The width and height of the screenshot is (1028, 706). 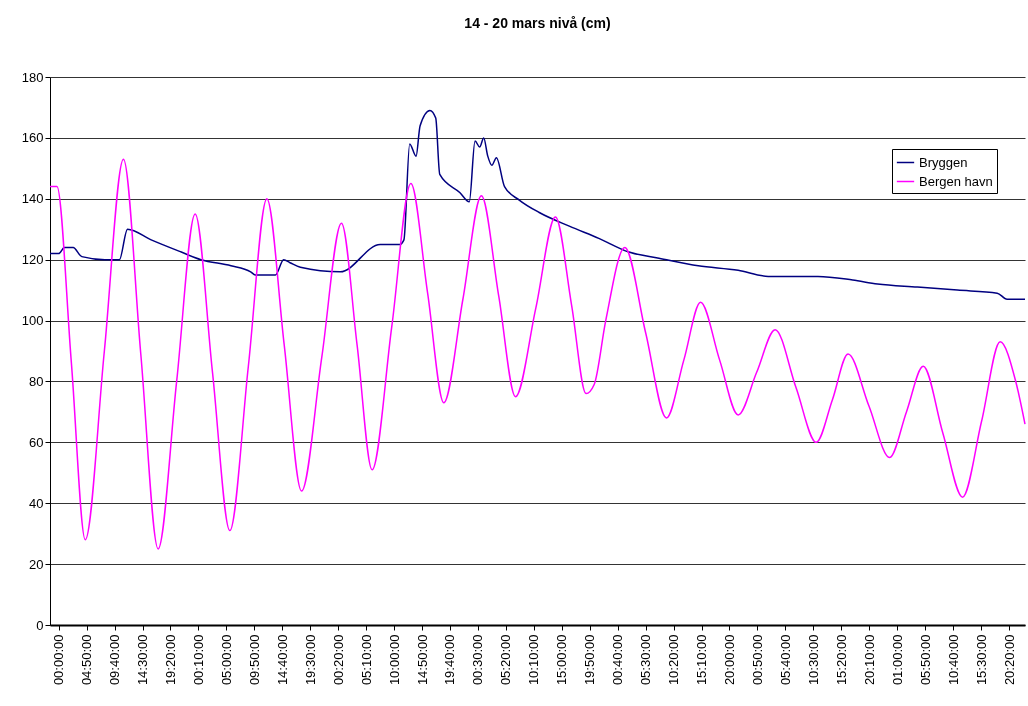 I want to click on x-tick-label: 04:50:00, so click(x=87, y=660).